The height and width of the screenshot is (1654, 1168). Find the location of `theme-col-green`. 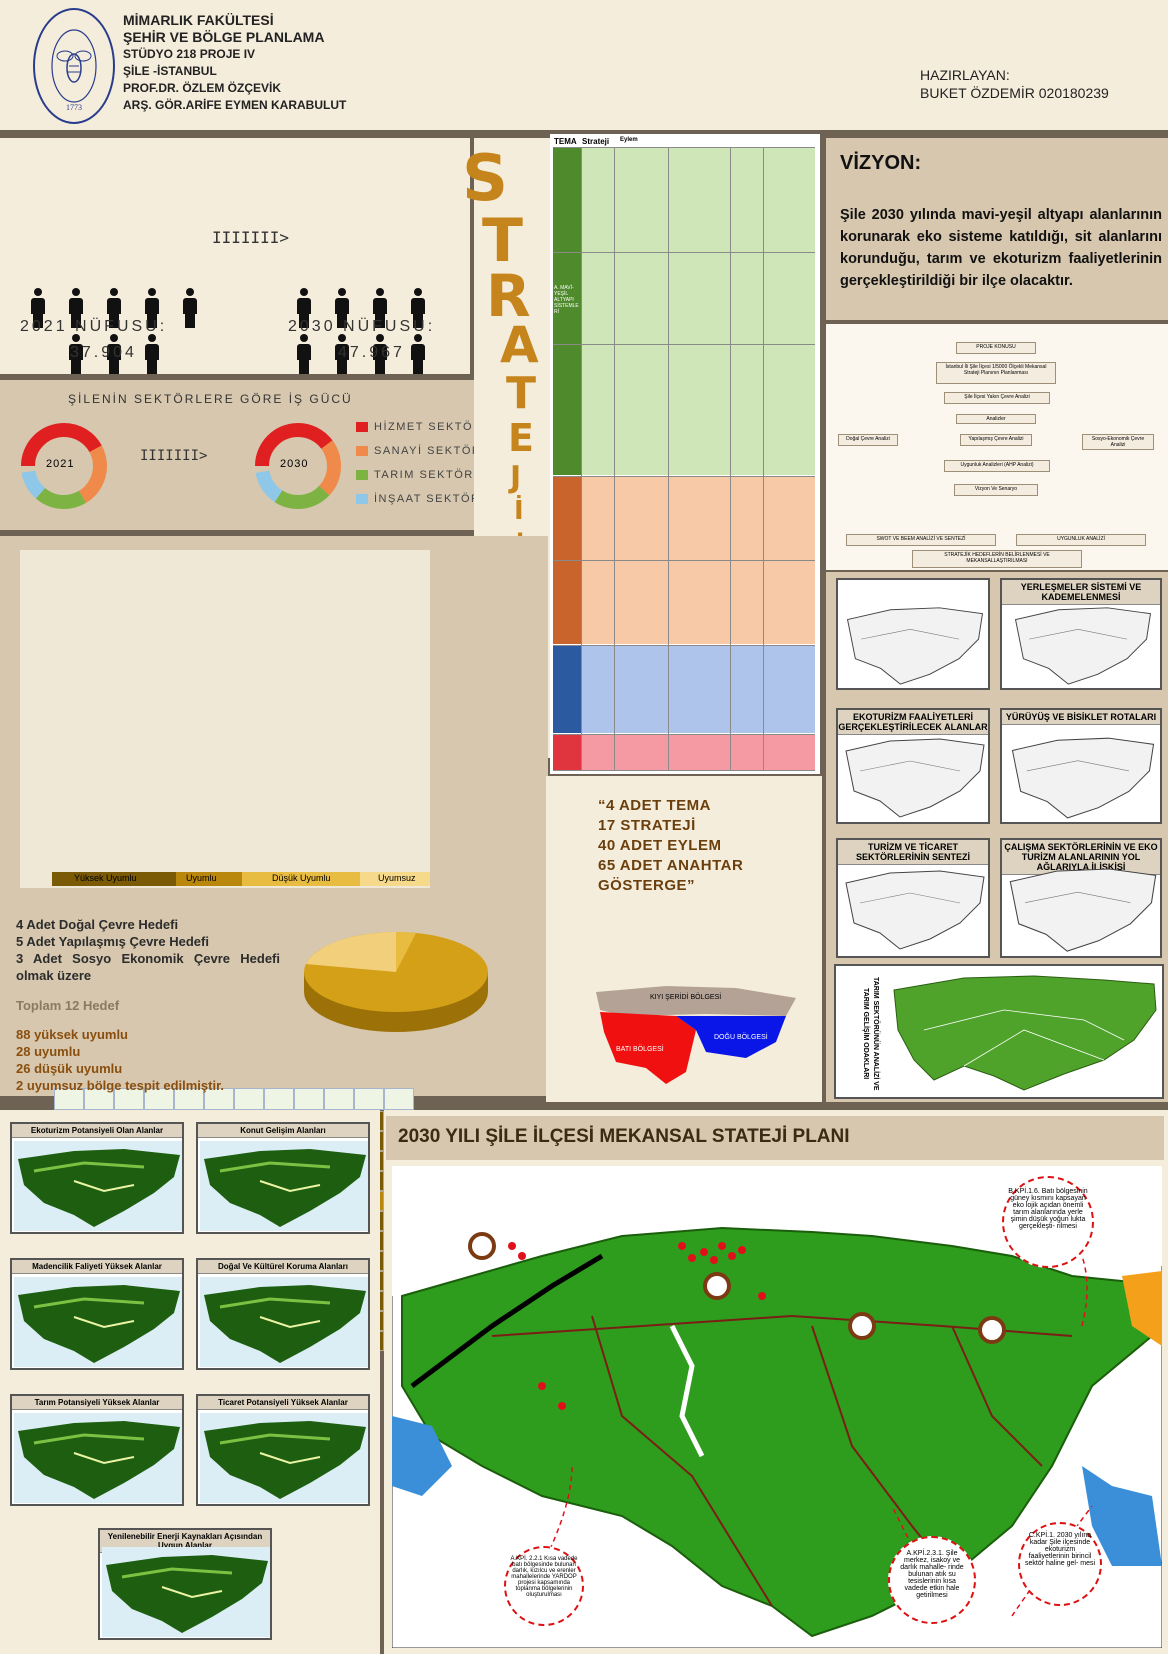

theme-col-green is located at coordinates (567, 311).